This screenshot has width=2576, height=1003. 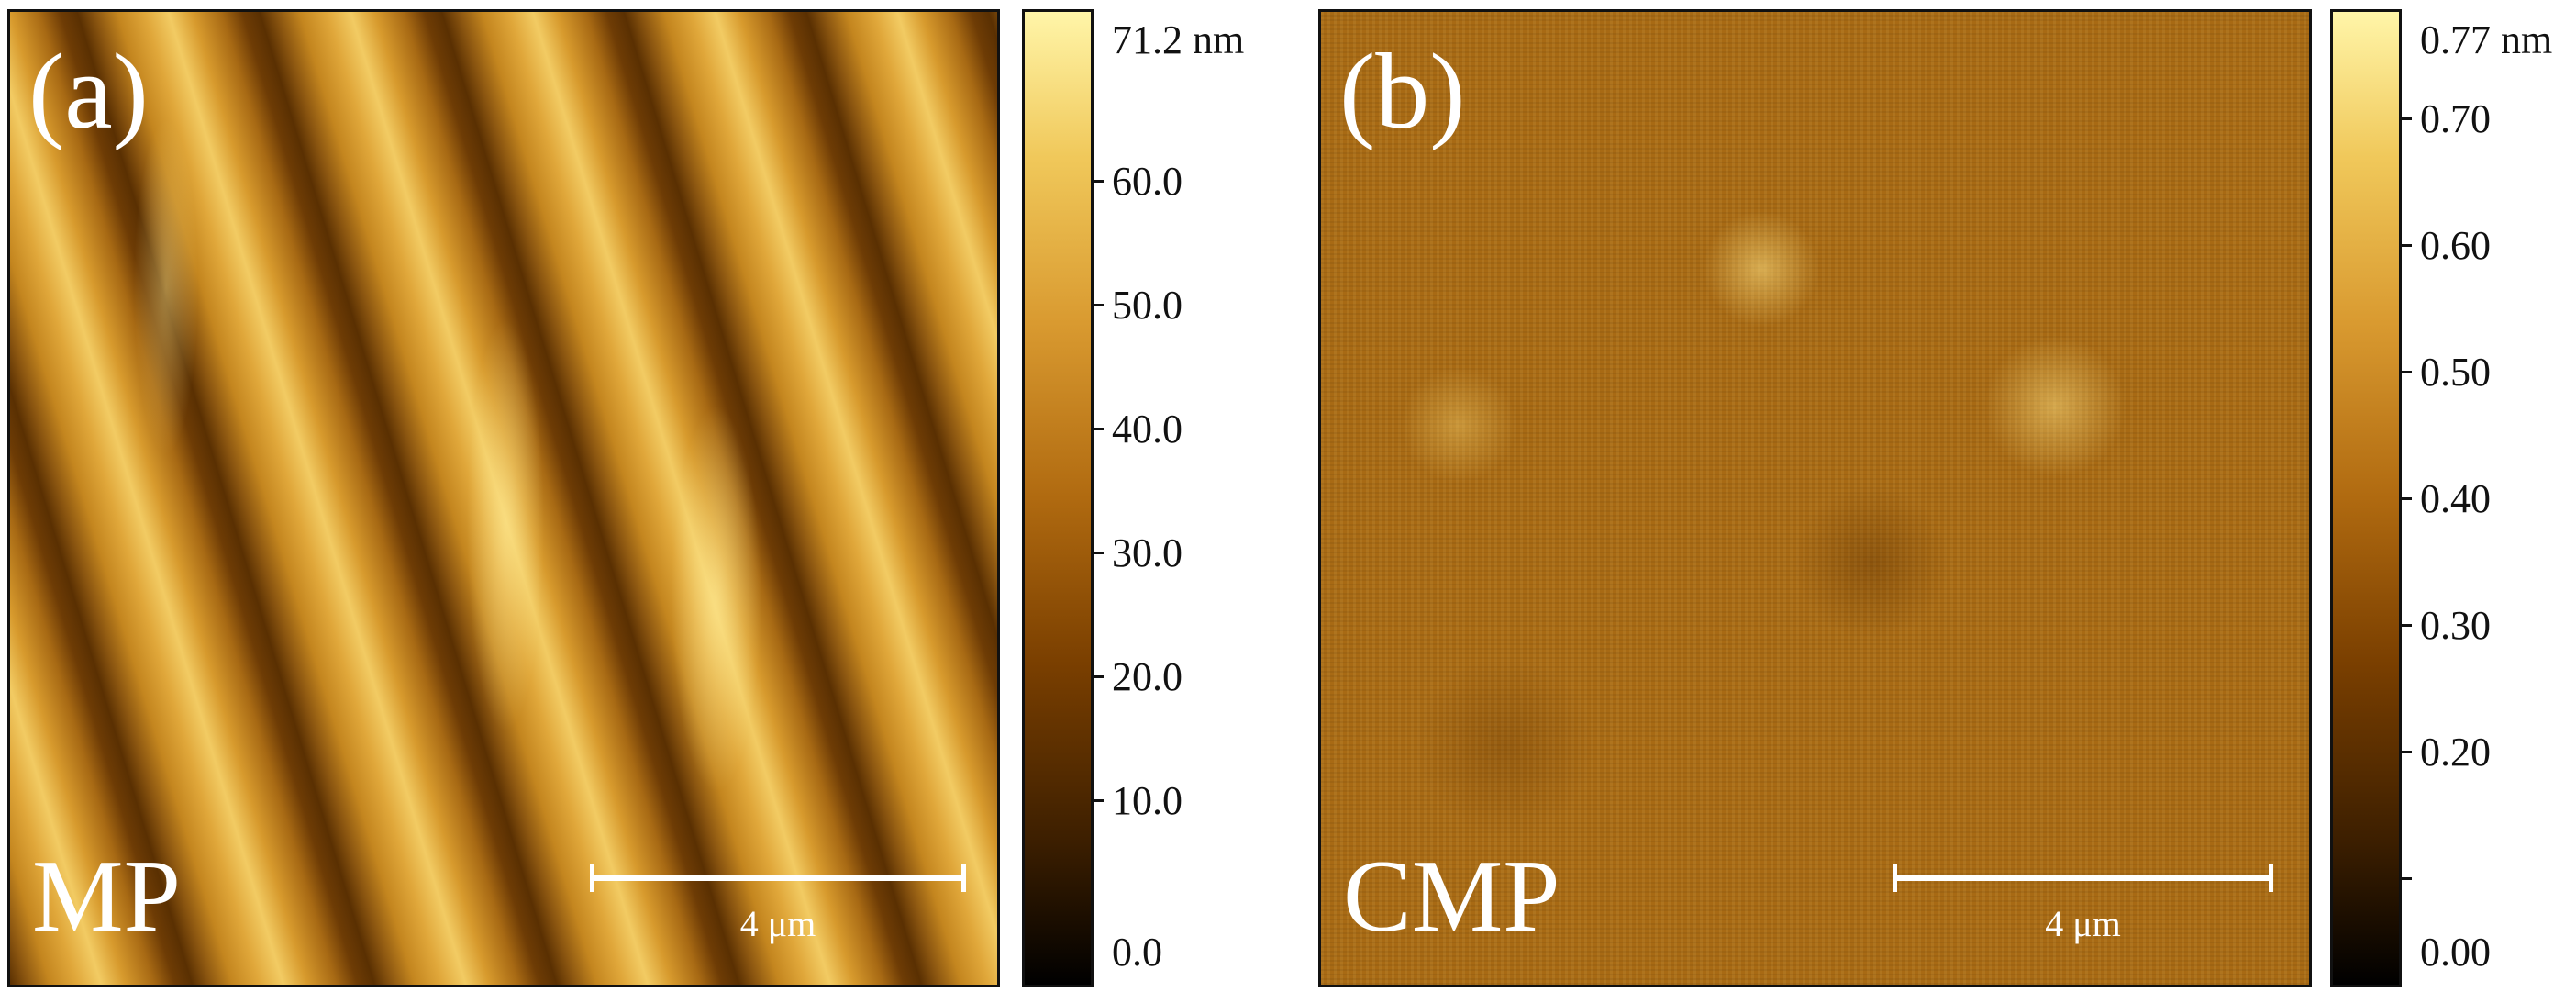 What do you see at coordinates (1147, 676) in the screenshot?
I see `colorbar-a-tick-label: 20.0` at bounding box center [1147, 676].